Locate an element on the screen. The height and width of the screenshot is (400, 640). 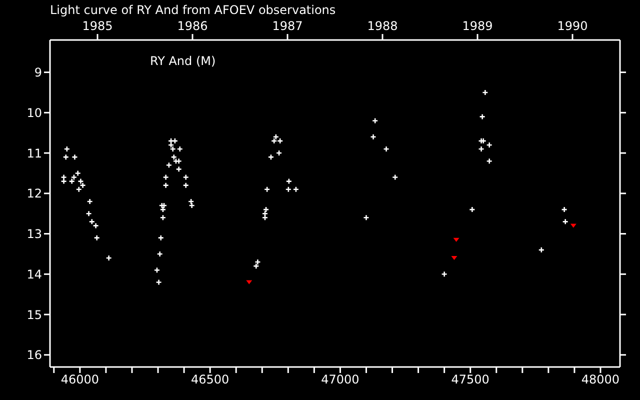
annotation: RY And (M) is located at coordinates (183, 61).